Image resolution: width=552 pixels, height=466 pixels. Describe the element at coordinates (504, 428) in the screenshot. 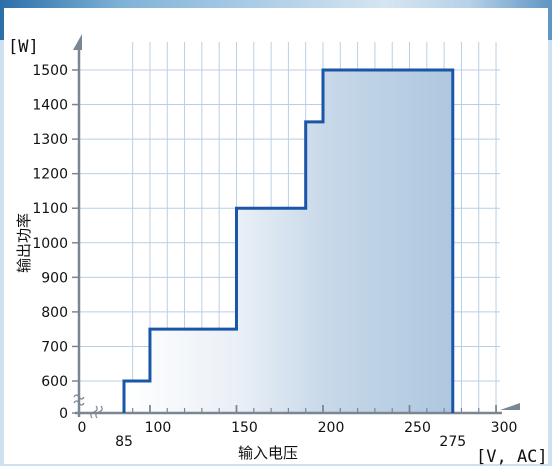

I see `x-tick-label-300: 300` at that location.